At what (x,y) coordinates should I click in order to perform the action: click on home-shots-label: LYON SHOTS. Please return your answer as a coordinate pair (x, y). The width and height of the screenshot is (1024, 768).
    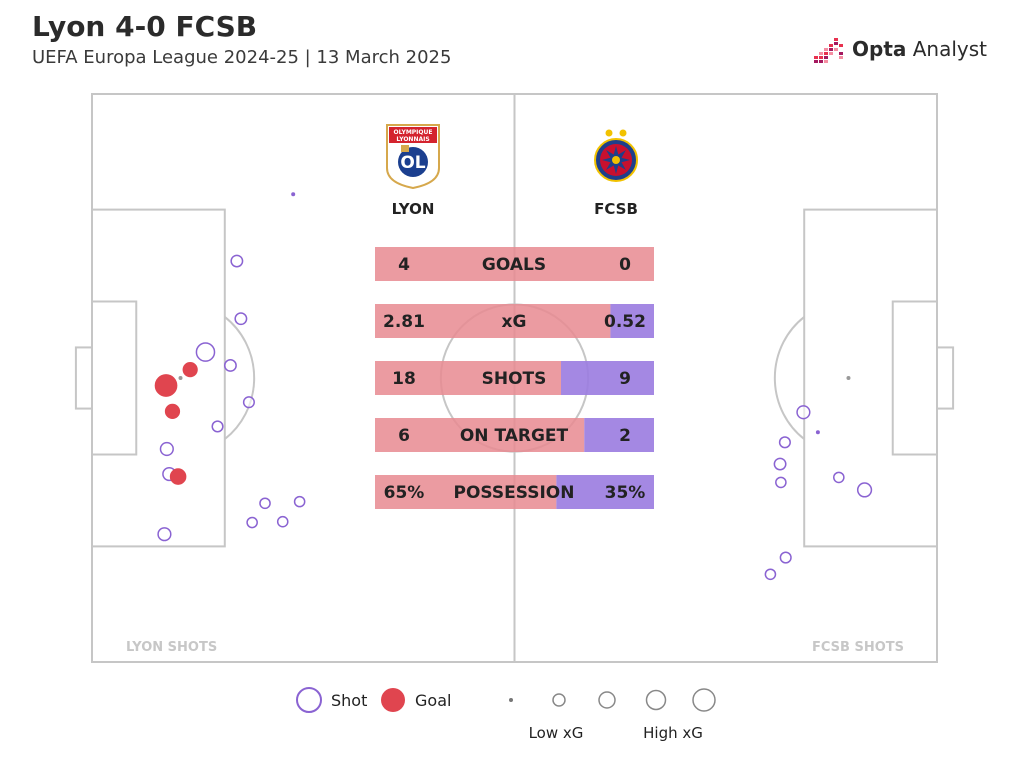
    Looking at the image, I should click on (171, 647).